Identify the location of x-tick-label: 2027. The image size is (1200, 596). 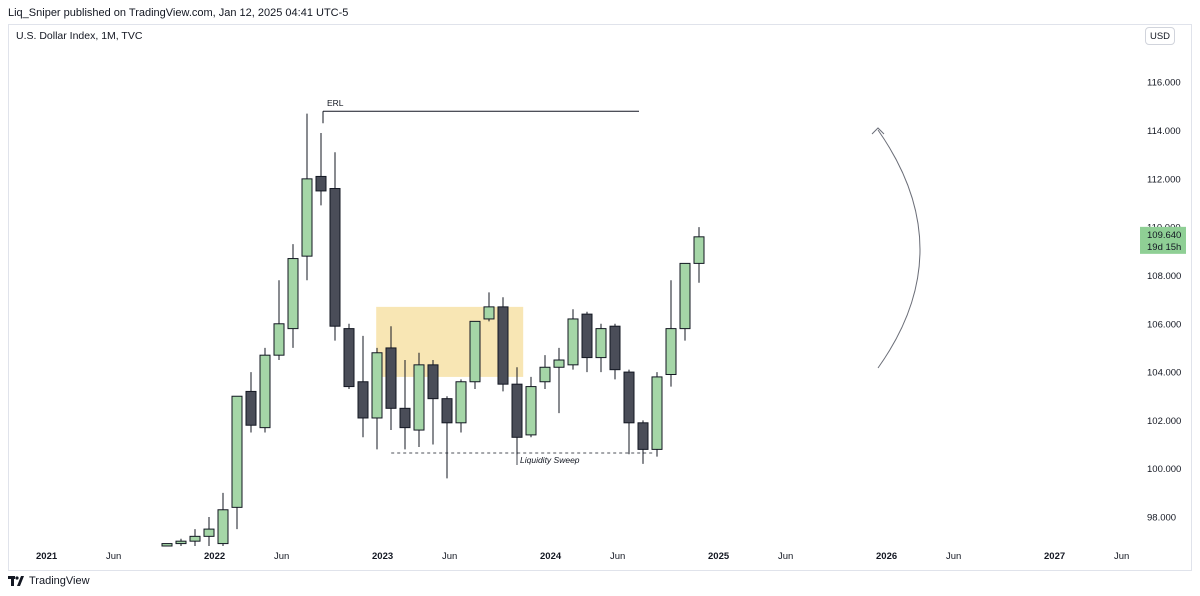
(1054, 556).